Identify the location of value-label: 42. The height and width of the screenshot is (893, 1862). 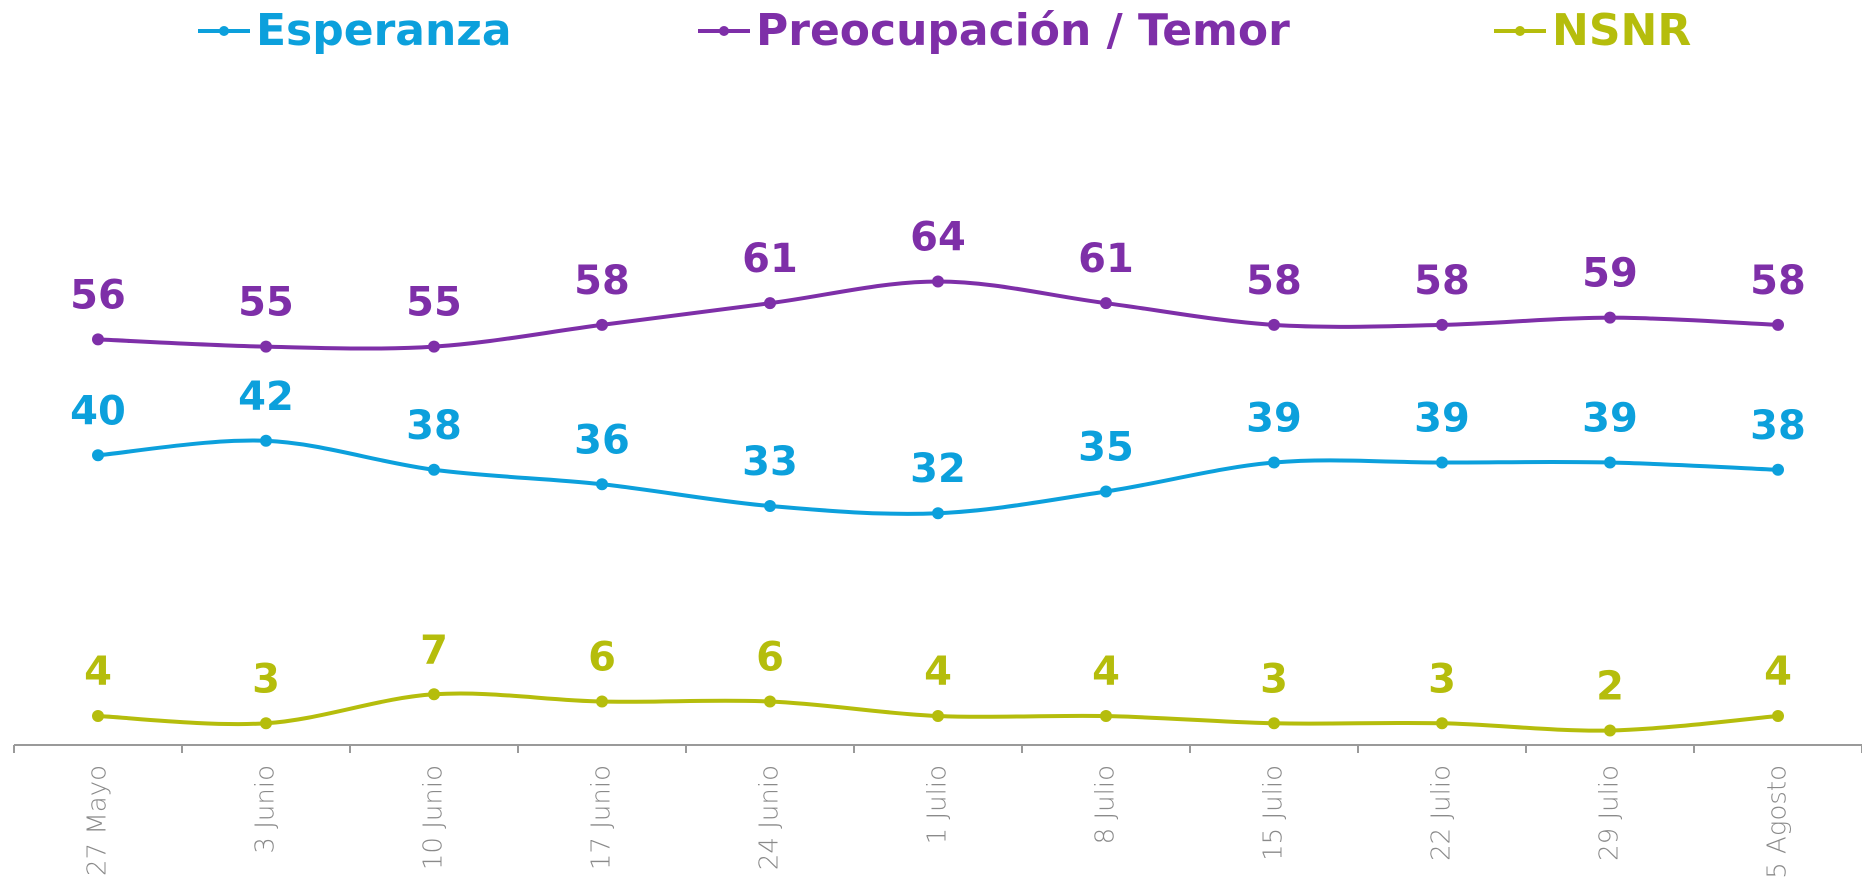
(266, 397).